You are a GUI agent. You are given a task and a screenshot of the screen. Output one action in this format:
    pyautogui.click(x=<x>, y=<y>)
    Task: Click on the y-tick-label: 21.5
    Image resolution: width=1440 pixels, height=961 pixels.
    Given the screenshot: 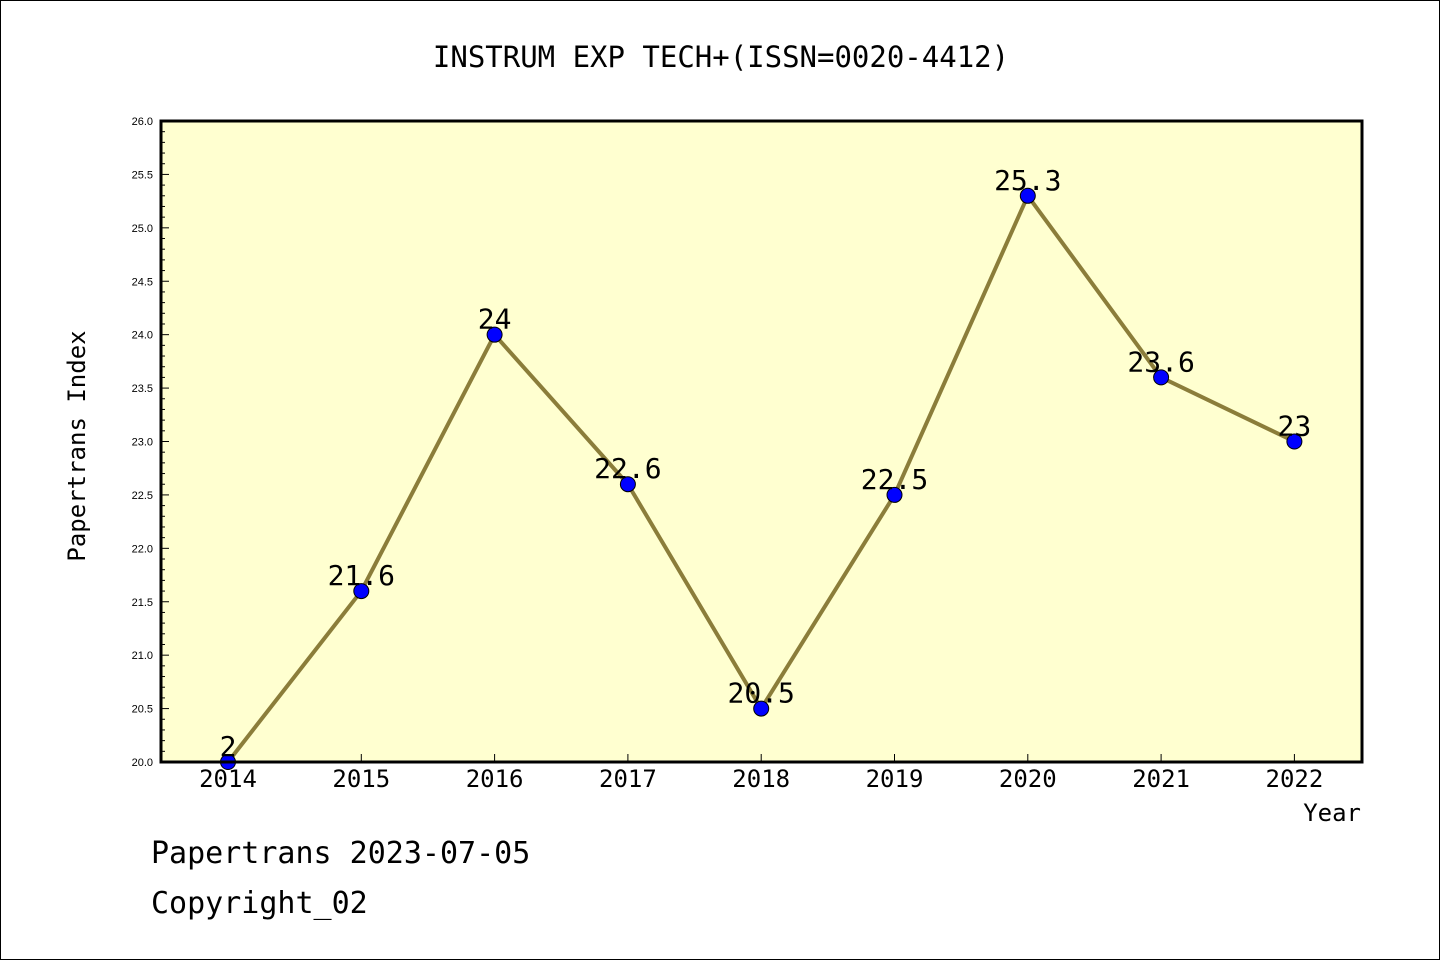 What is the action you would take?
    pyautogui.click(x=142, y=603)
    